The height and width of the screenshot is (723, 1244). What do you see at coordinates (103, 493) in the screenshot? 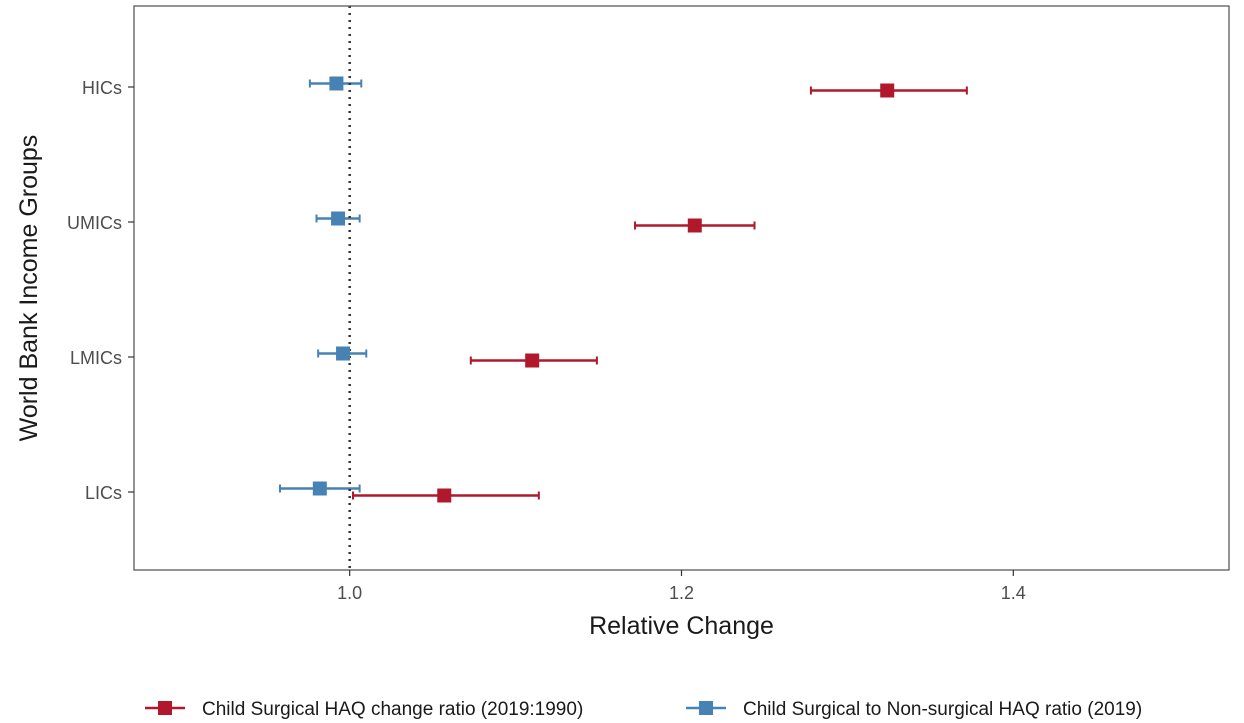
I see `y-tick-label: LICs` at bounding box center [103, 493].